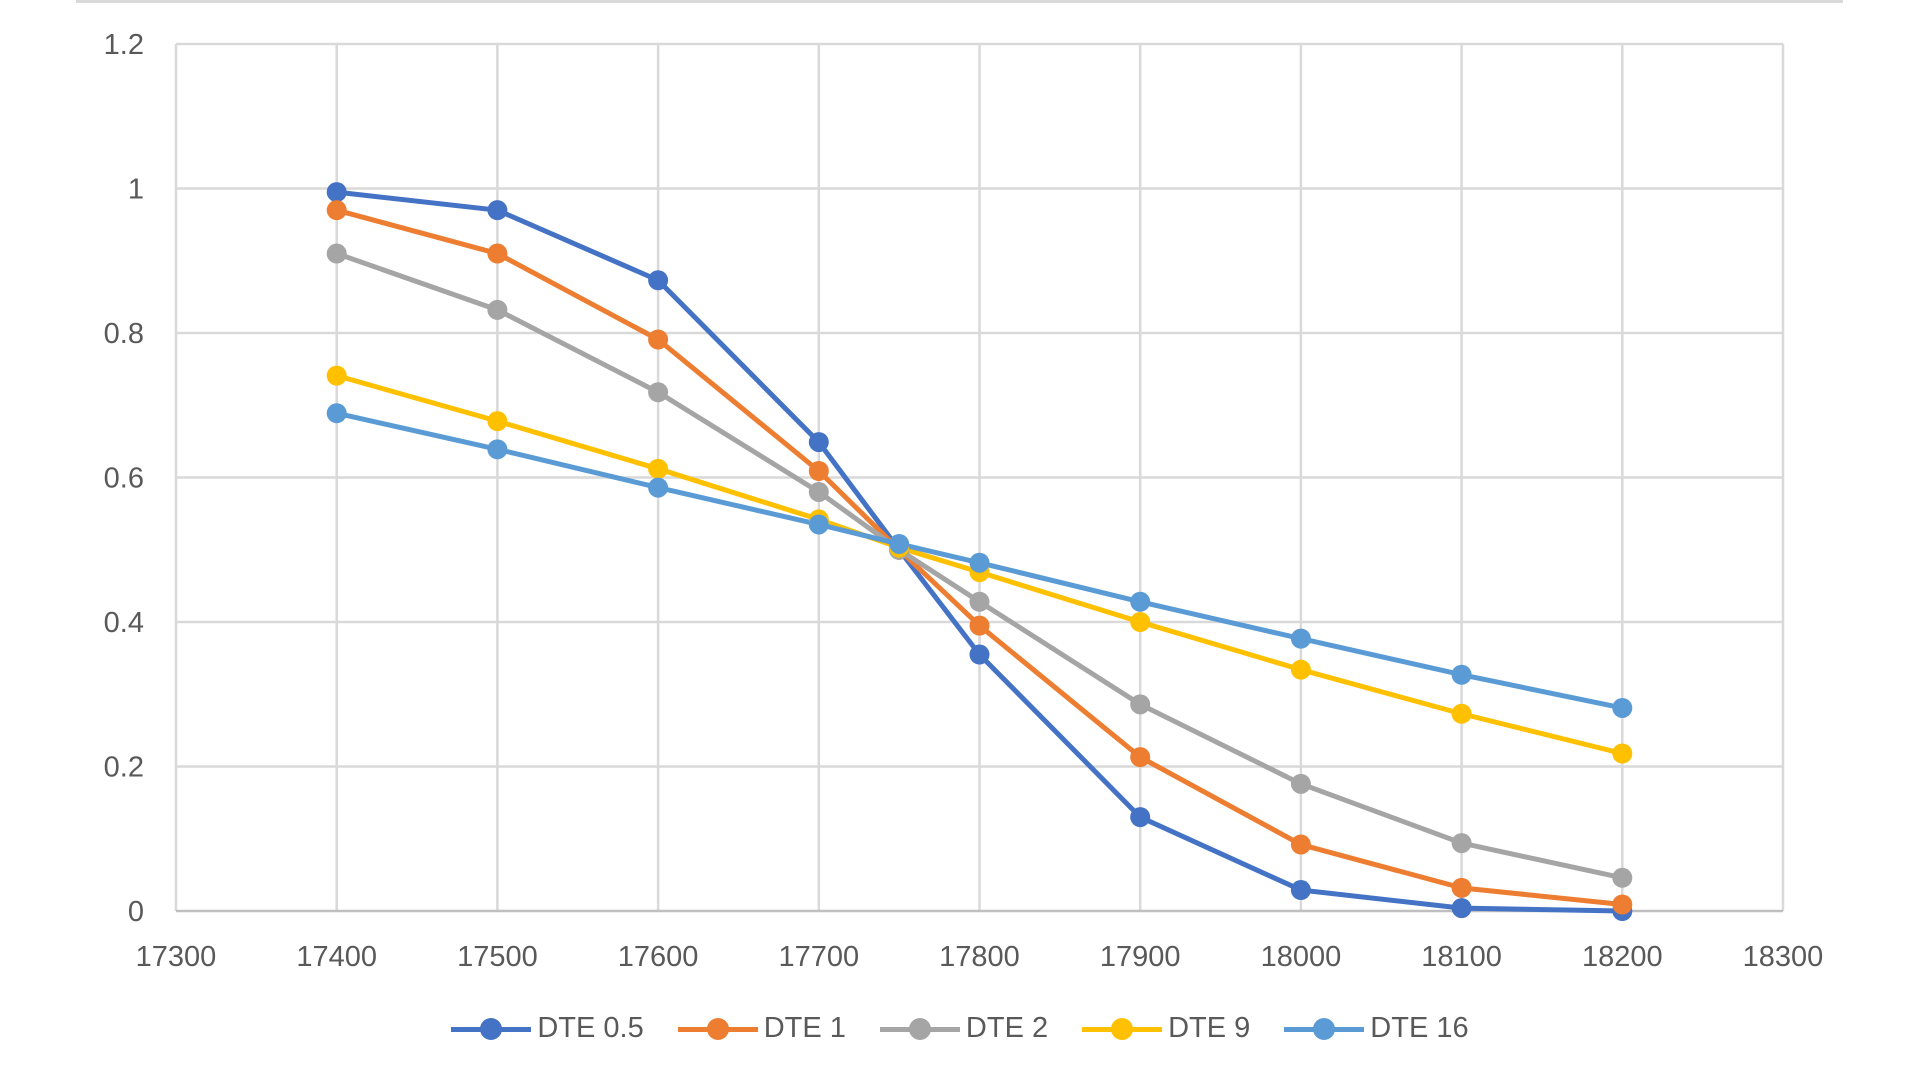 This screenshot has height=1080, width=1920. I want to click on top-border, so click(959, 1).